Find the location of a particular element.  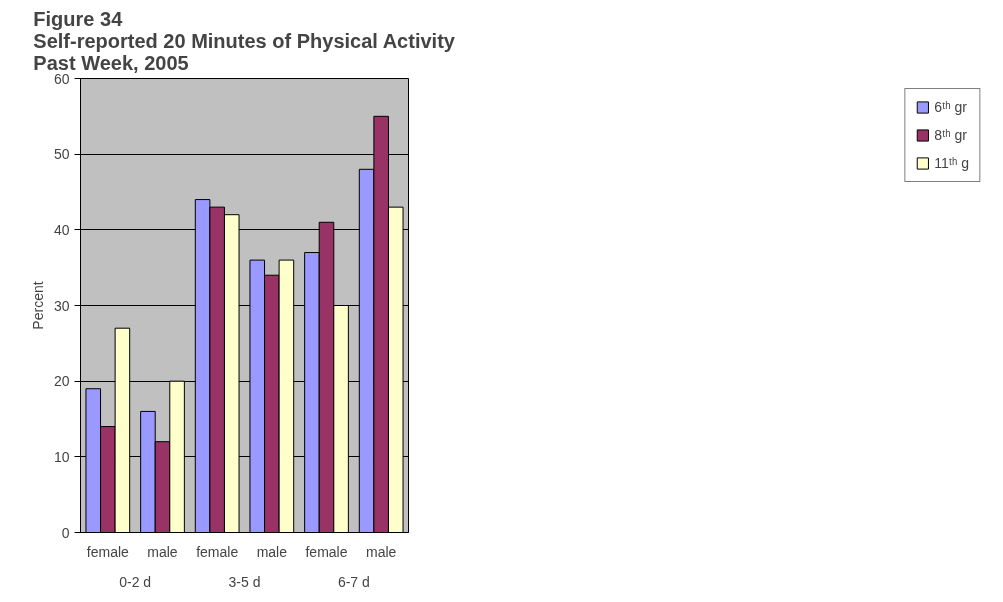

y-tick-label: 20 is located at coordinates (61, 381).